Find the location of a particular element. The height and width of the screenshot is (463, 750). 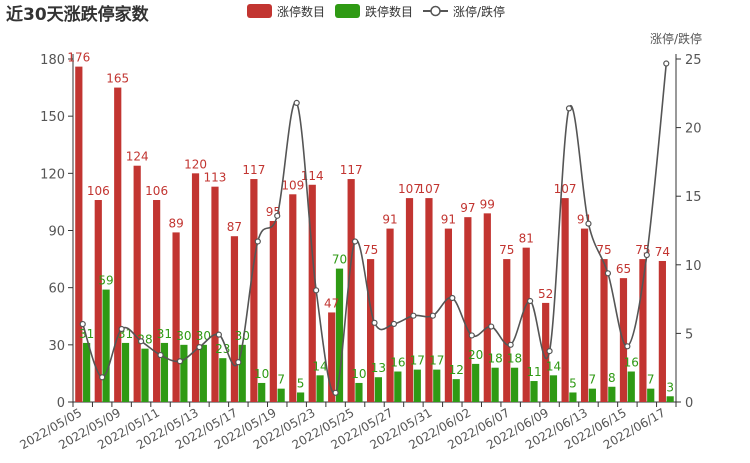

data-label-limit-up: 114 is located at coordinates (312, 176).